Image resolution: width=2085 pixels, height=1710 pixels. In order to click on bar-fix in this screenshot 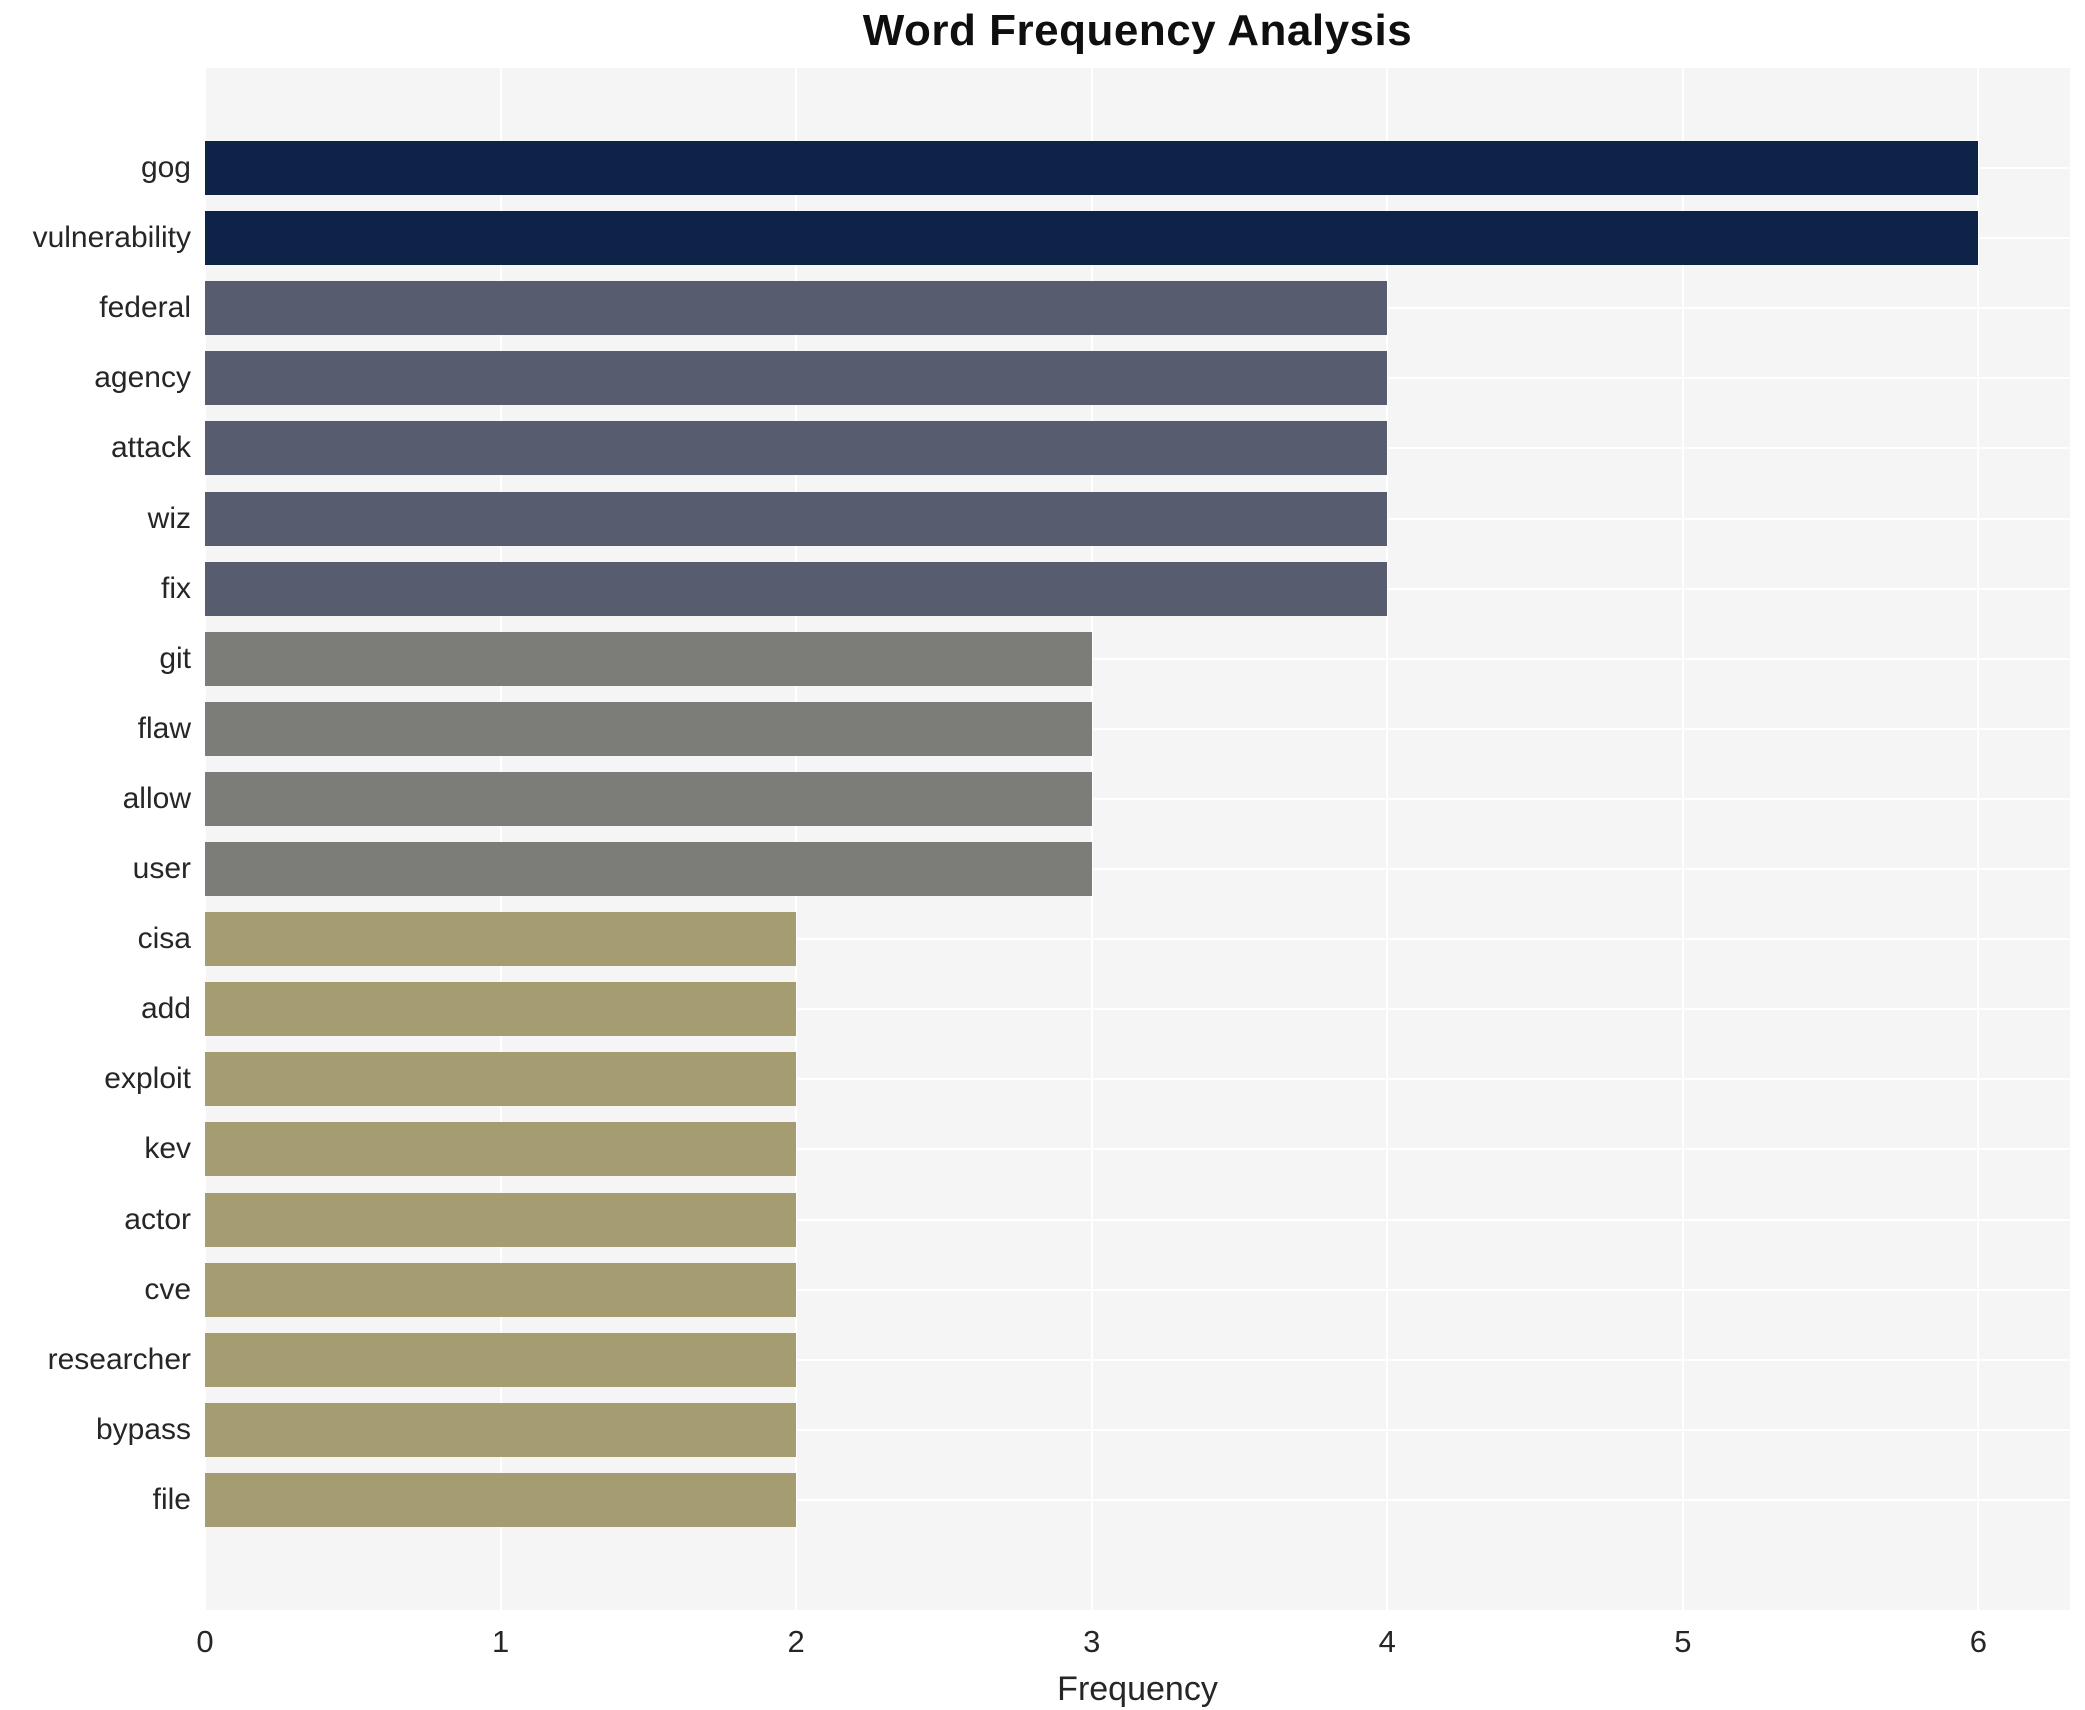, I will do `click(796, 588)`.